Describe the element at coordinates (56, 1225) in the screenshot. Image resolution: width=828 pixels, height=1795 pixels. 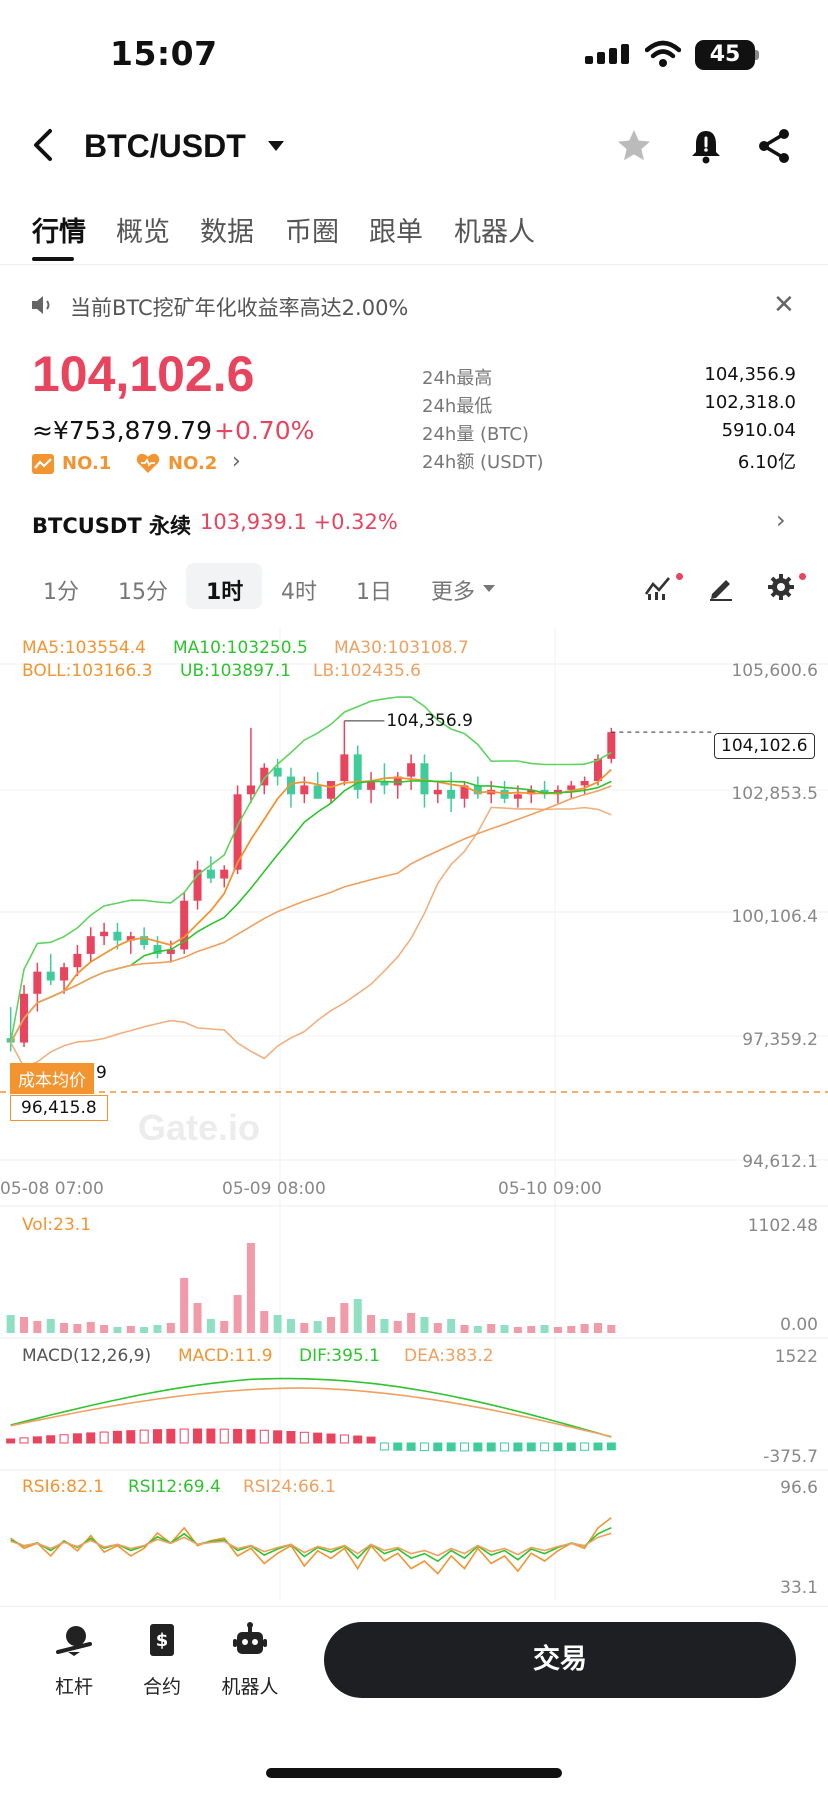
I see `volume-label: Vol:23.1` at that location.